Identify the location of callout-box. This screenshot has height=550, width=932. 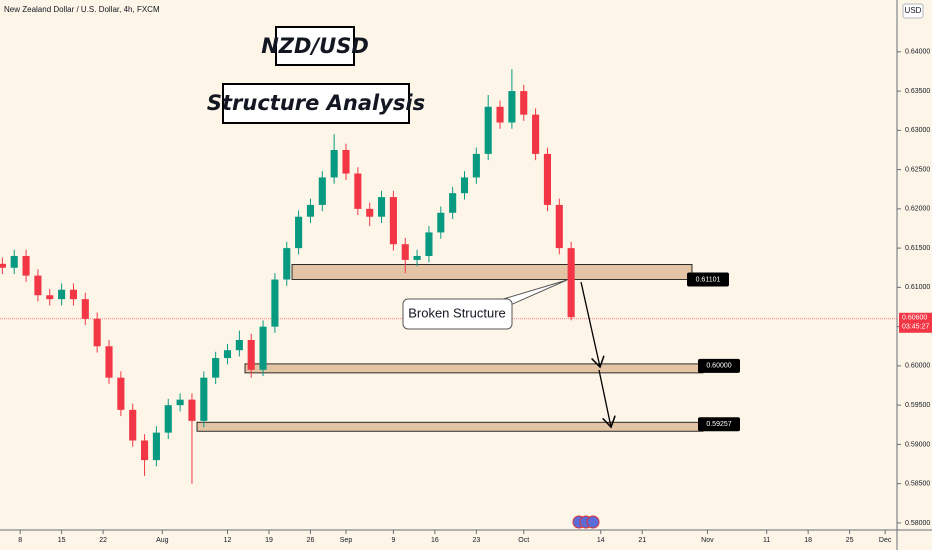
(457, 314).